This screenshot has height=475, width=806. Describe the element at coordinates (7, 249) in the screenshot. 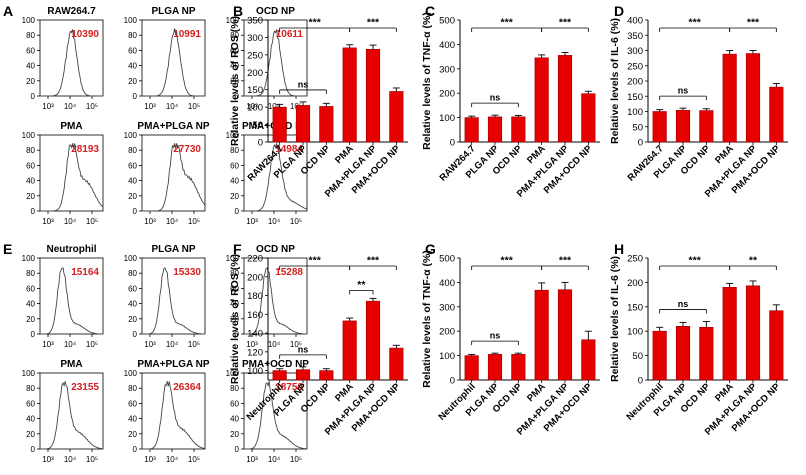

I see `panel-letter-E: E` at that location.